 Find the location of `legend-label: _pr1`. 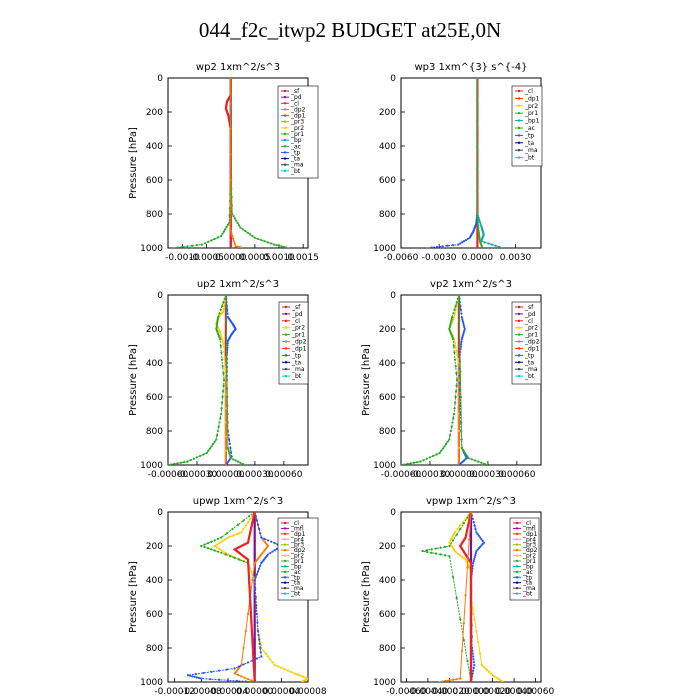

legend-label: _pr1 is located at coordinates (529, 561).